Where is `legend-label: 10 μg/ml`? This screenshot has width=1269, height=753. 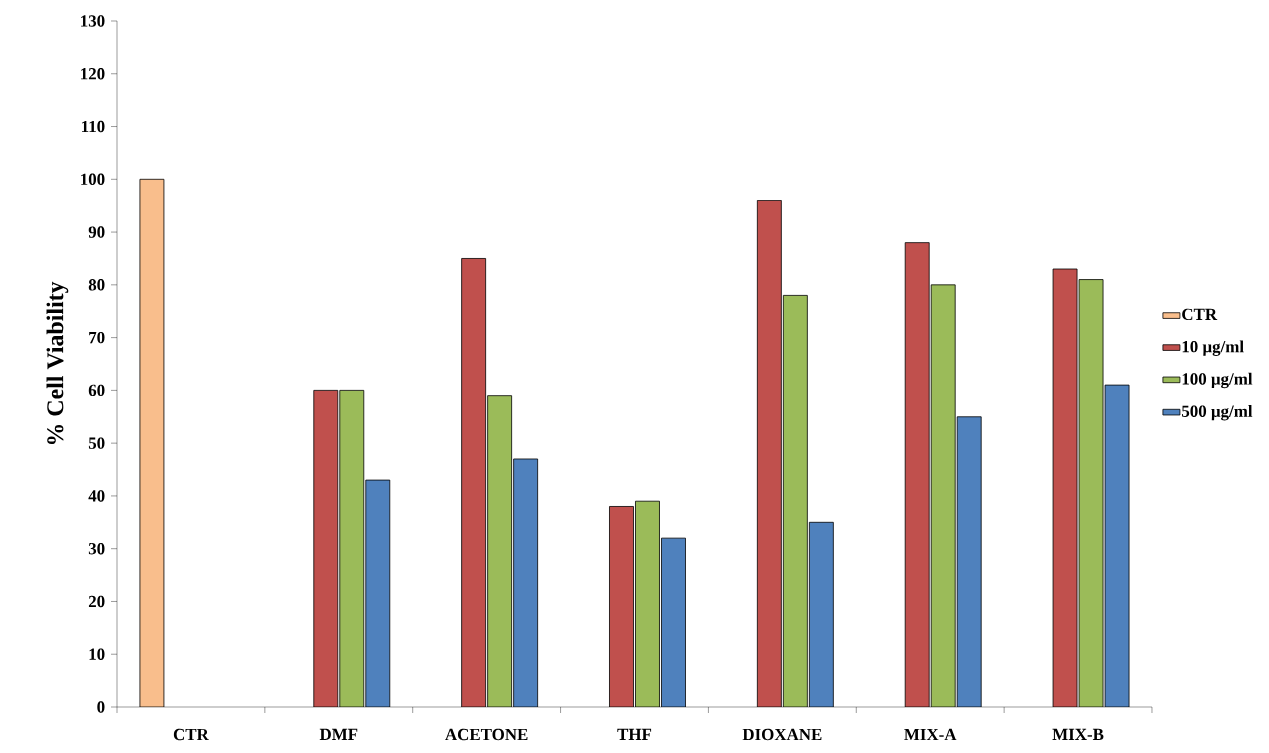
legend-label: 10 μg/ml is located at coordinates (1213, 348).